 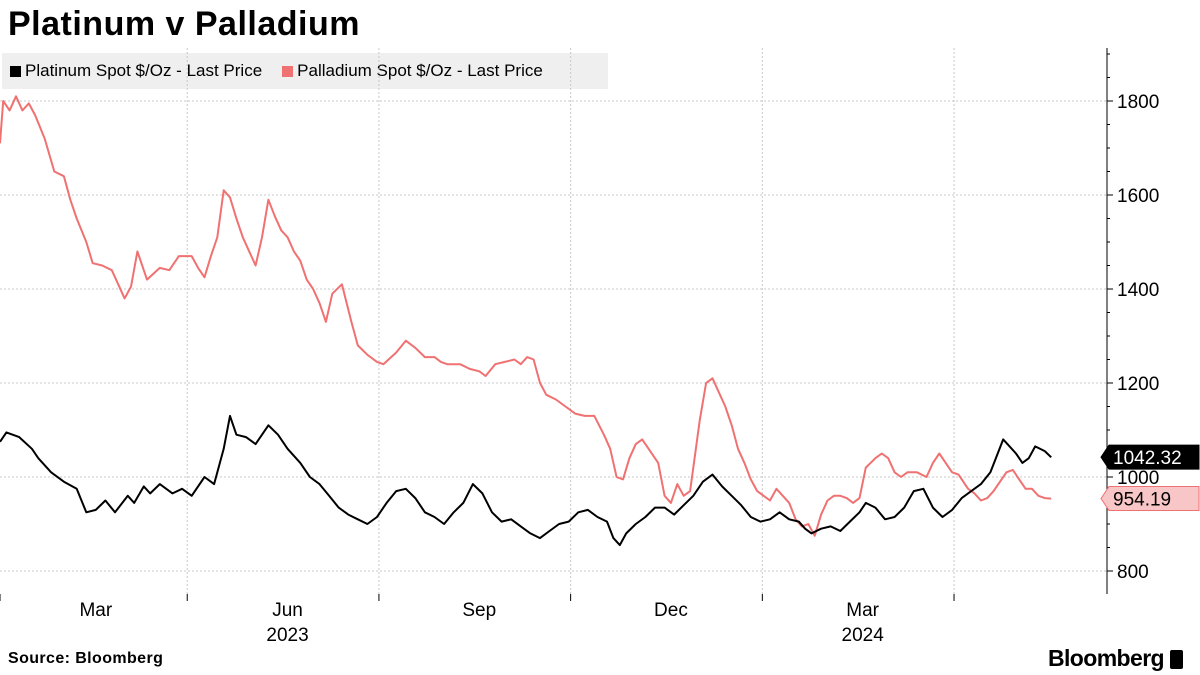 I want to click on y-tick-label: 1800, so click(x=1138, y=102).